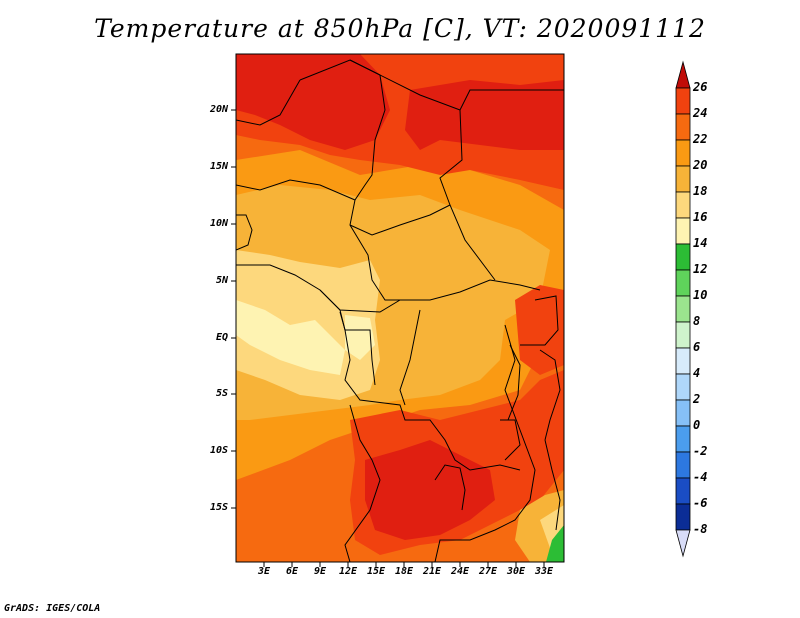 Image resolution: width=800 pixels, height=618 pixels. I want to click on colorbar-label: 2, so click(697, 399).